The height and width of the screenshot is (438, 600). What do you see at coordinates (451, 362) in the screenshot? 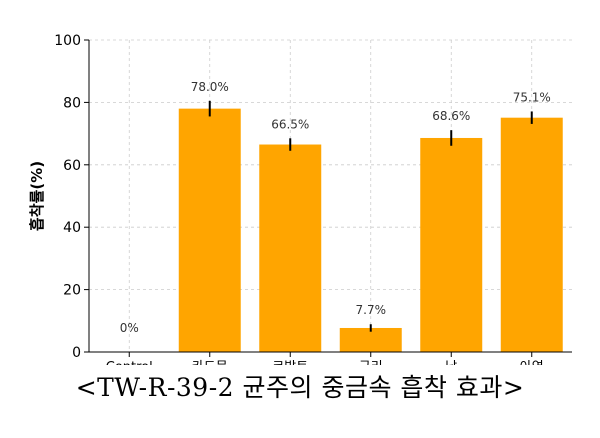
I see `x-tick-label-4: 납` at bounding box center [451, 362].